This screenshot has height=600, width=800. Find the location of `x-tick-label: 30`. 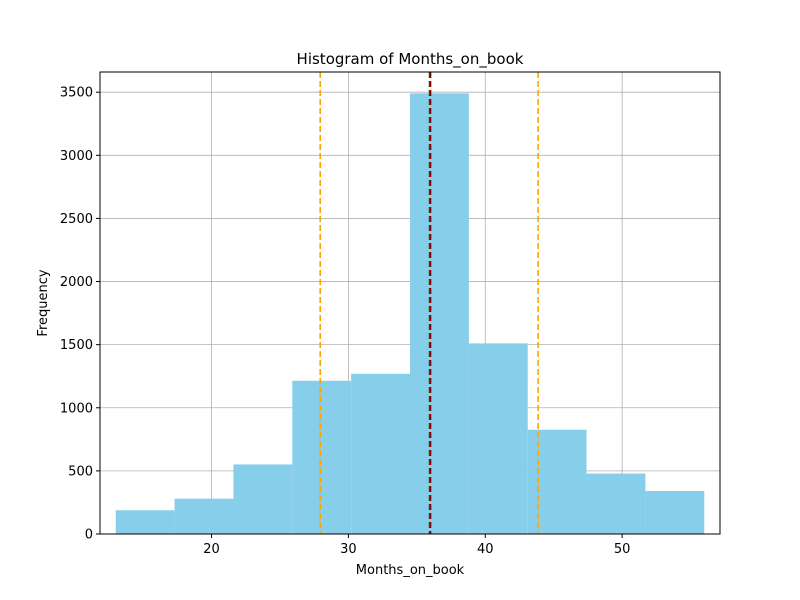

x-tick-label: 30 is located at coordinates (348, 549).